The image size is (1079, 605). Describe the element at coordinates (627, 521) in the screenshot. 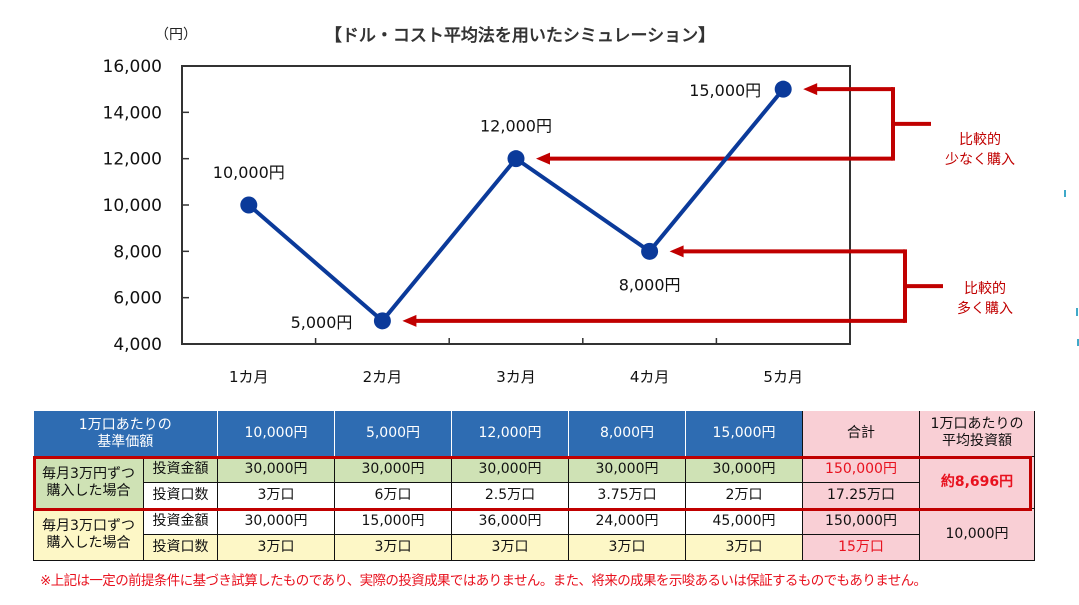

I see `table-cell: 24,000円` at that location.